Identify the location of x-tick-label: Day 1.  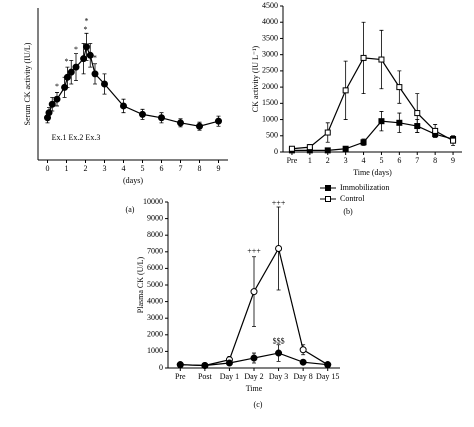
(229, 376).